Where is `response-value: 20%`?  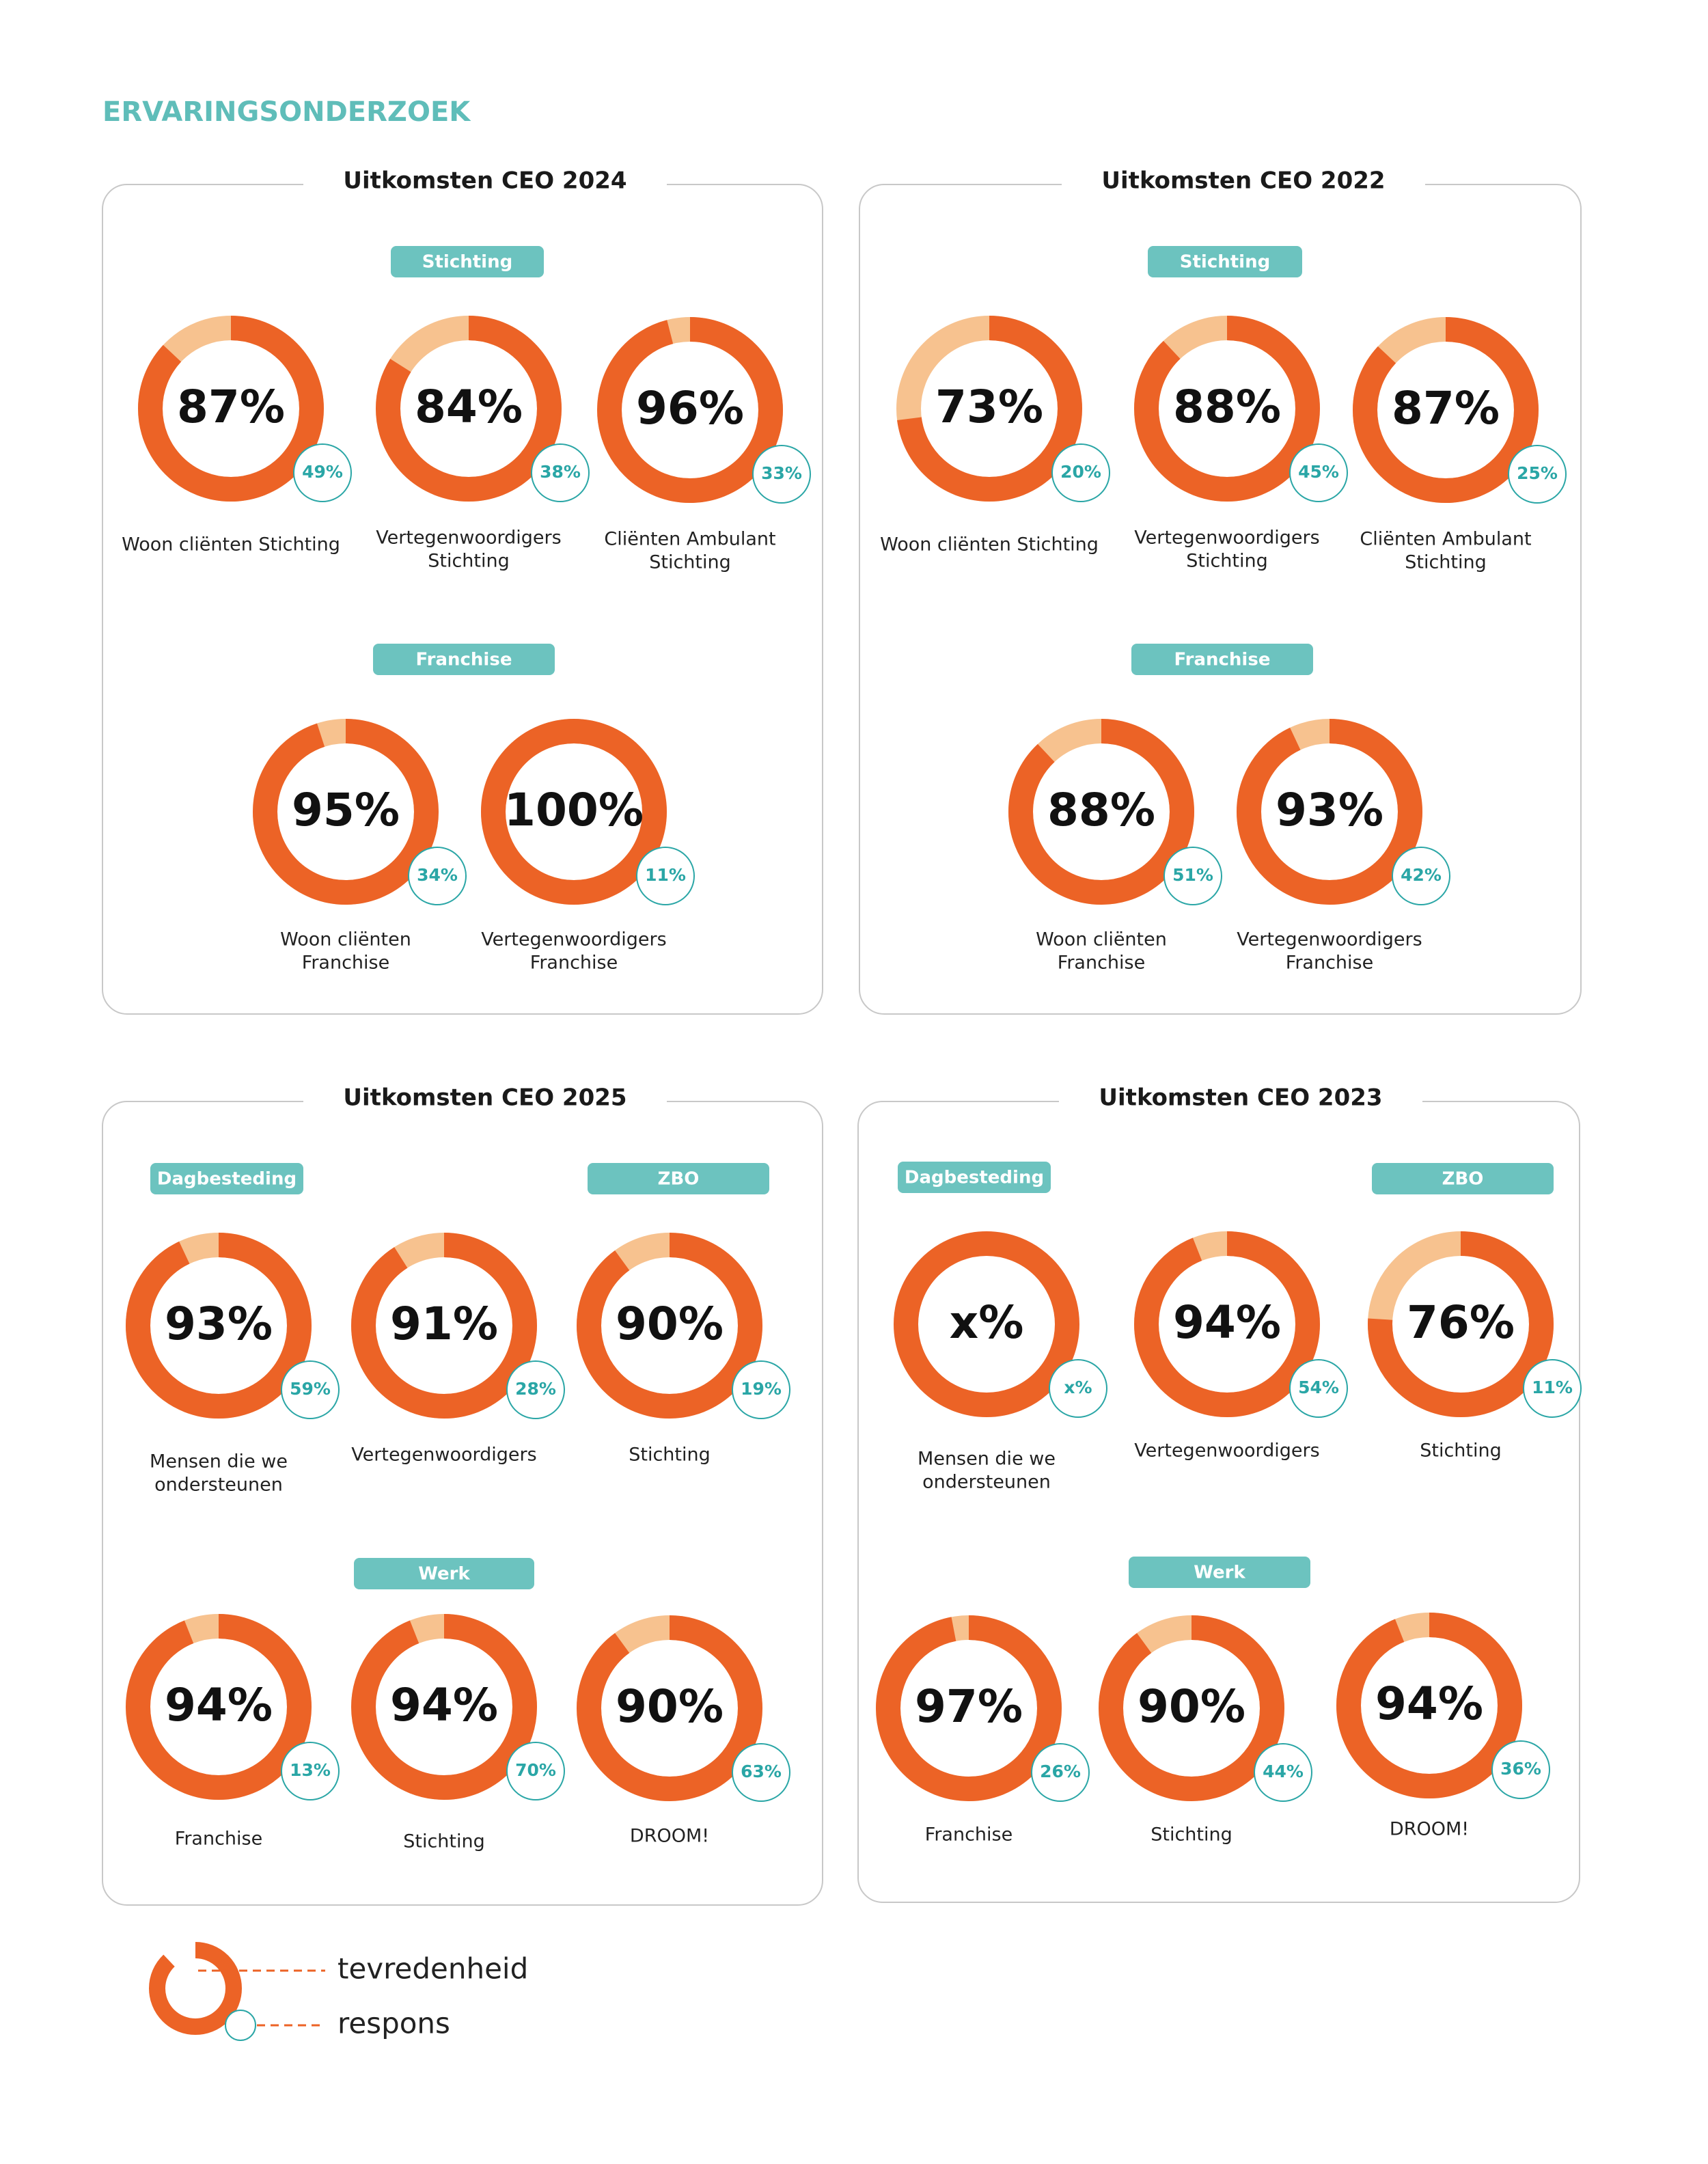
response-value: 20% is located at coordinates (1081, 472).